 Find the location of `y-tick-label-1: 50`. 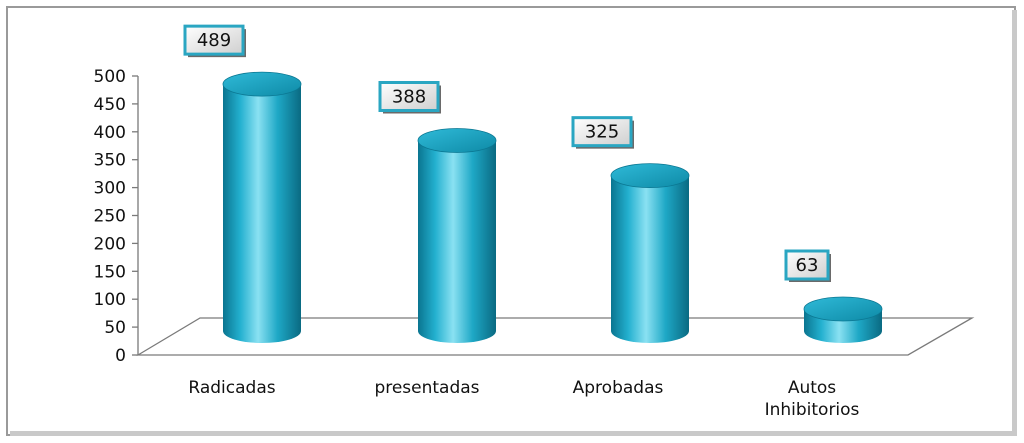

y-tick-label-1: 50 is located at coordinates (115, 328).